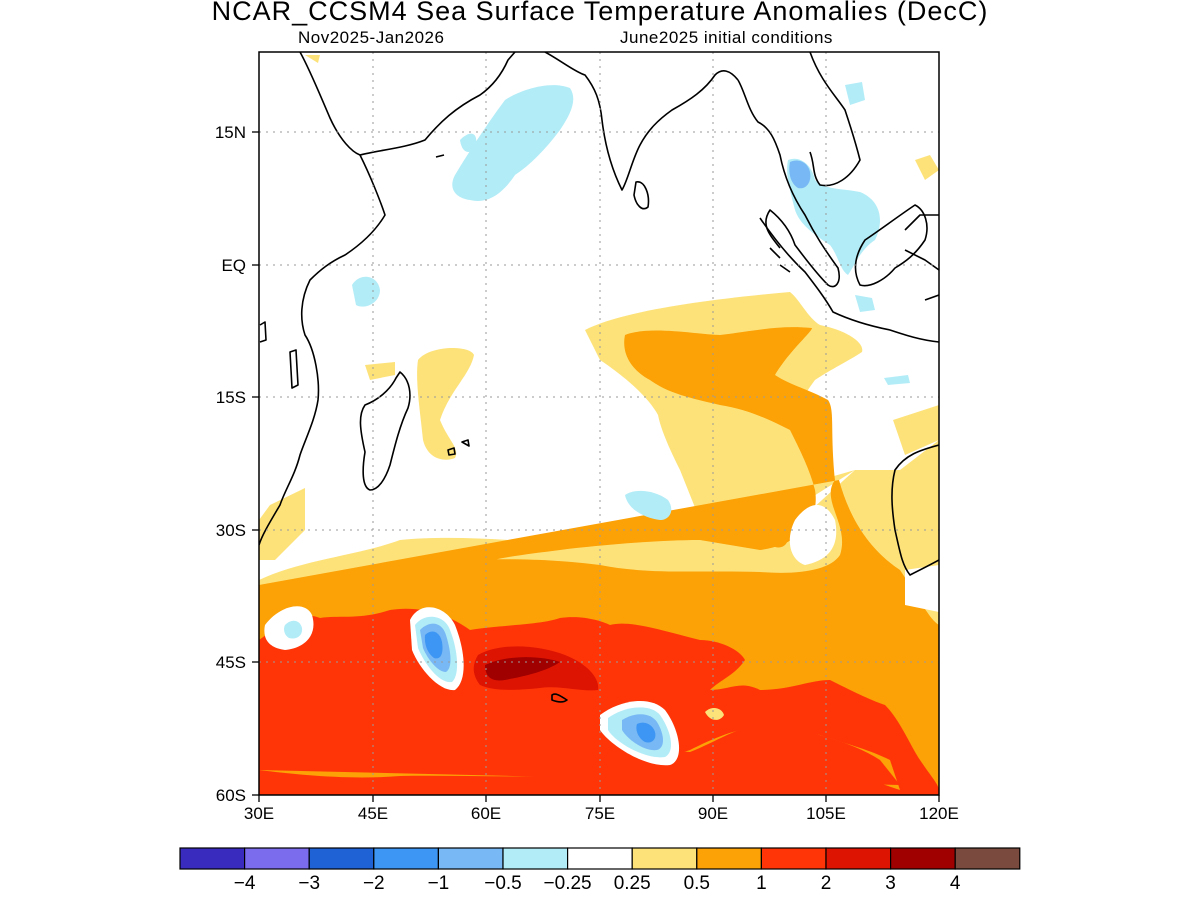 Image resolution: width=1200 pixels, height=900 pixels. I want to click on x-tick-label: 90E, so click(713, 813).